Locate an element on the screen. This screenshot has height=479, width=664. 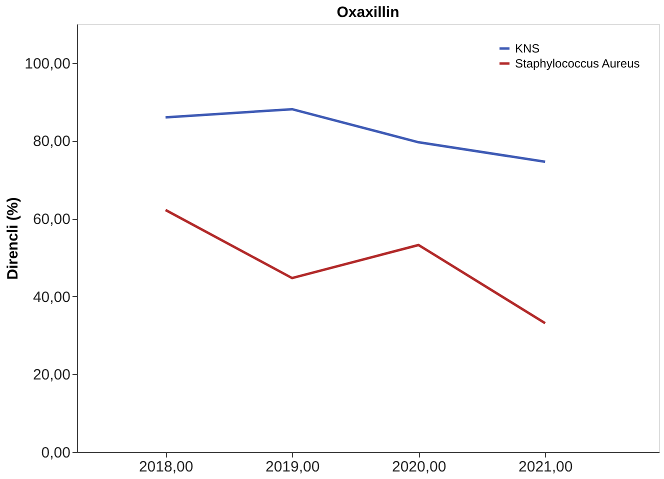
y-tick-label: 100,00 is located at coordinates (47, 63).